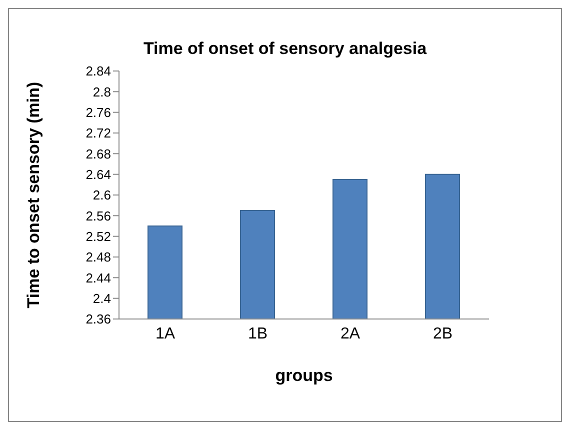 The image size is (572, 432). Describe the element at coordinates (285, 49) in the screenshot. I see `chart-title: Time of onset of sensory analgesia` at that location.